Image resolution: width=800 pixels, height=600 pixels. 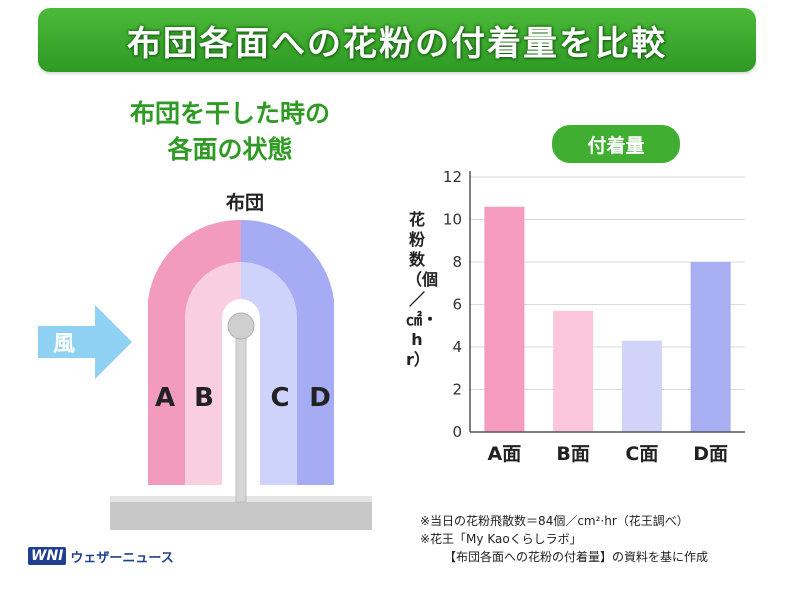 What do you see at coordinates (64, 344) in the screenshot?
I see `wind-label: 風` at bounding box center [64, 344].